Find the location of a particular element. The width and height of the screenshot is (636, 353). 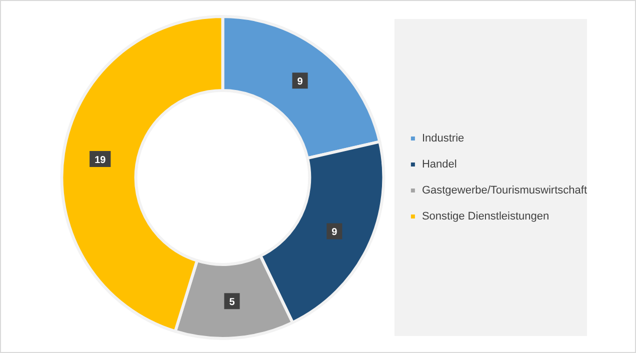

legend-label: Industrie is located at coordinates (443, 138).